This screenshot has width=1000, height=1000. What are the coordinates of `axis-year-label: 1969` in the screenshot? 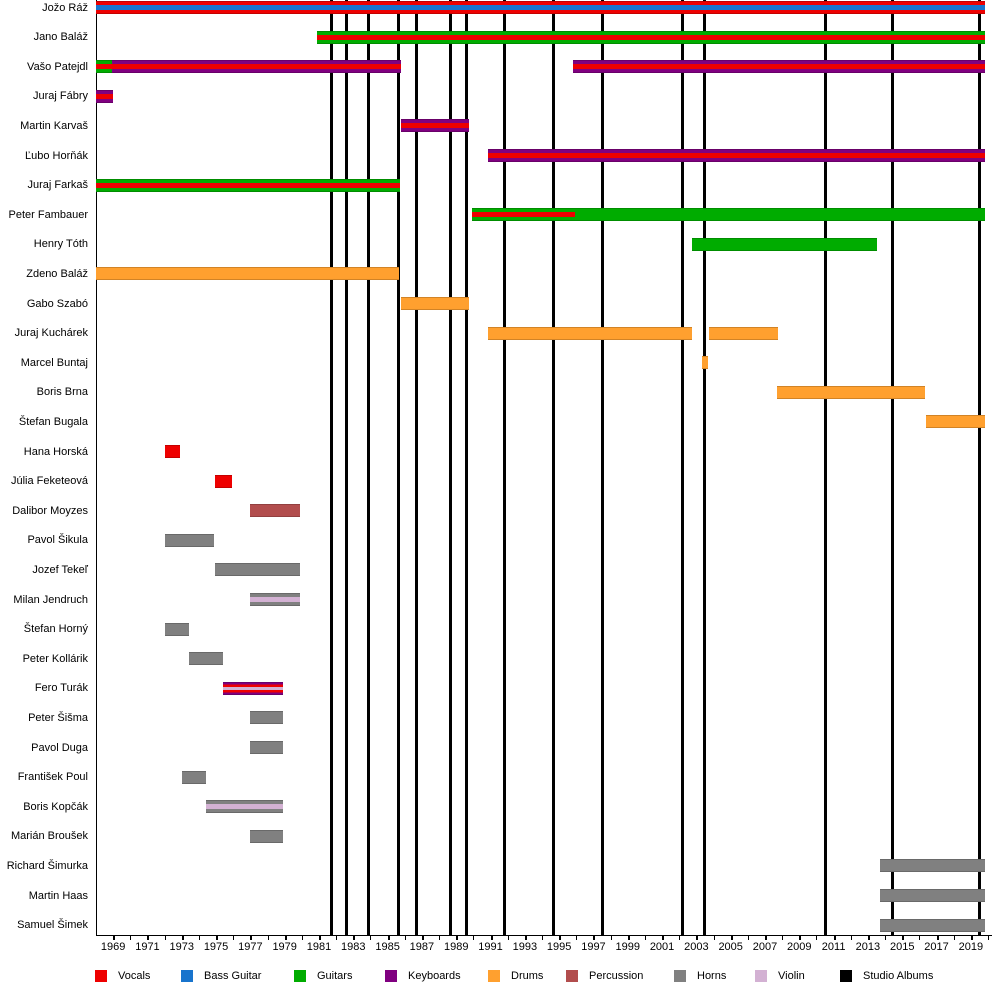 It's located at (113, 947).